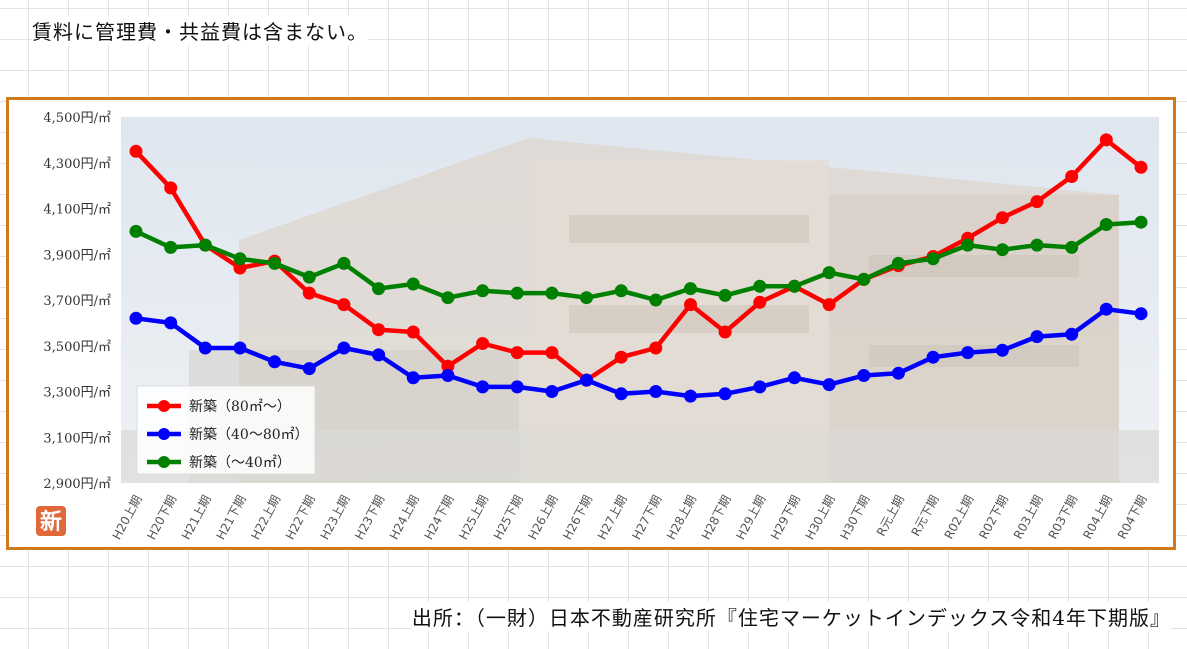  What do you see at coordinates (161, 517) in the screenshot?
I see `x-tick-label: H20下期` at bounding box center [161, 517].